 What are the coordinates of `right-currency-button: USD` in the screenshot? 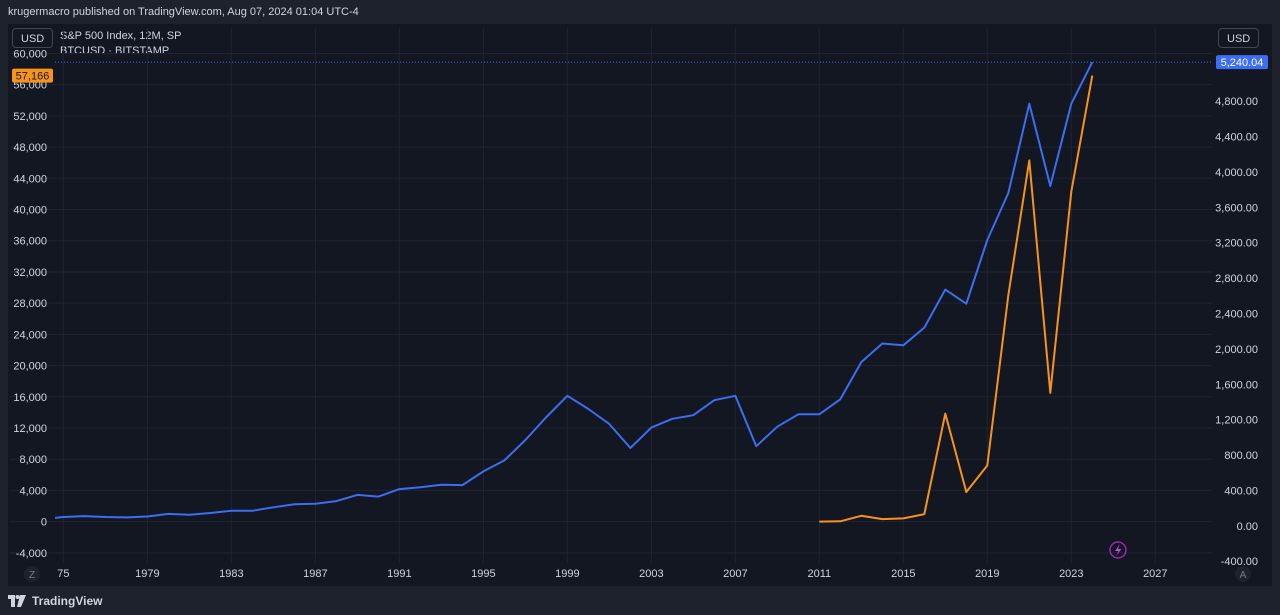 It's located at (1239, 38).